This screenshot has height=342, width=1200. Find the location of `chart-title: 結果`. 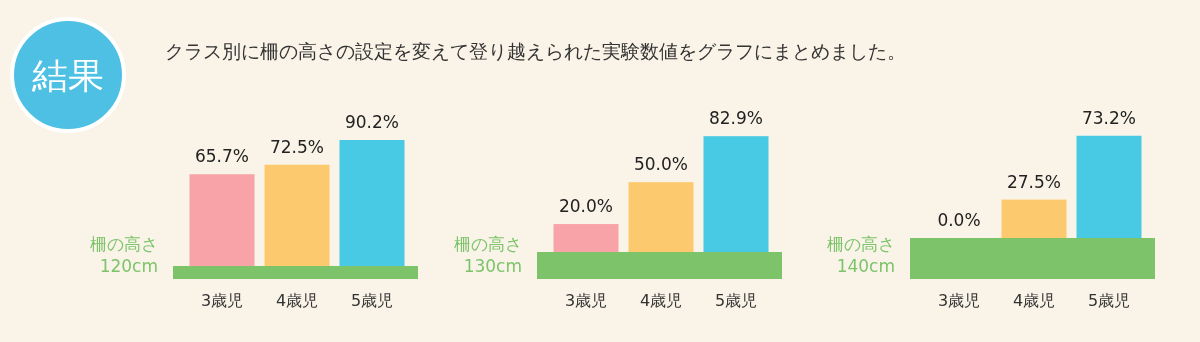

chart-title: 結果 is located at coordinates (67, 75).